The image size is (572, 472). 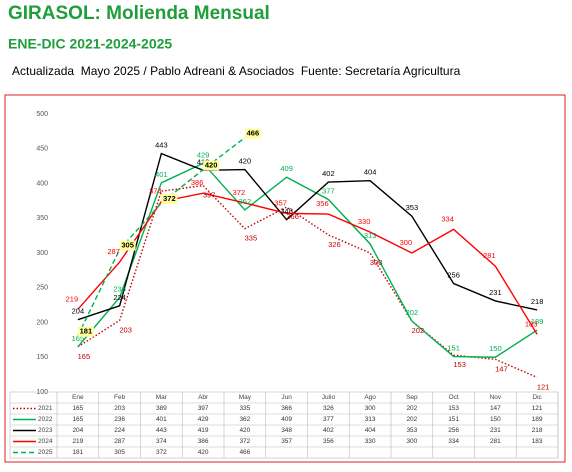 What do you see at coordinates (501, 368) in the screenshot?
I see `data-label: 147` at bounding box center [501, 368].